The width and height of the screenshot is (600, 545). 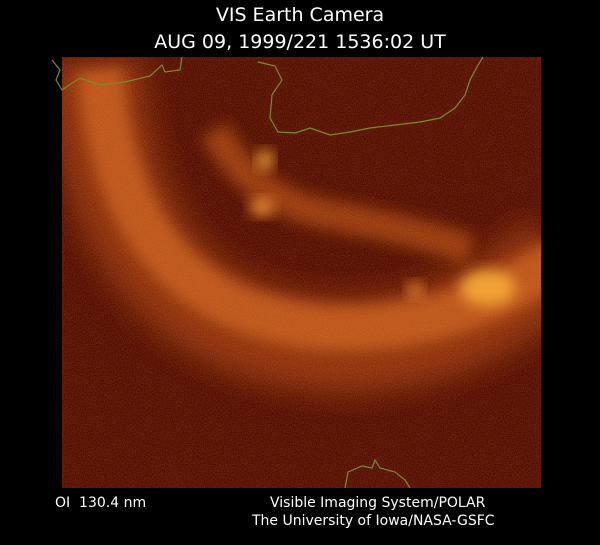 What do you see at coordinates (101, 503) in the screenshot?
I see `filter-label: OI 130.4 nm` at bounding box center [101, 503].